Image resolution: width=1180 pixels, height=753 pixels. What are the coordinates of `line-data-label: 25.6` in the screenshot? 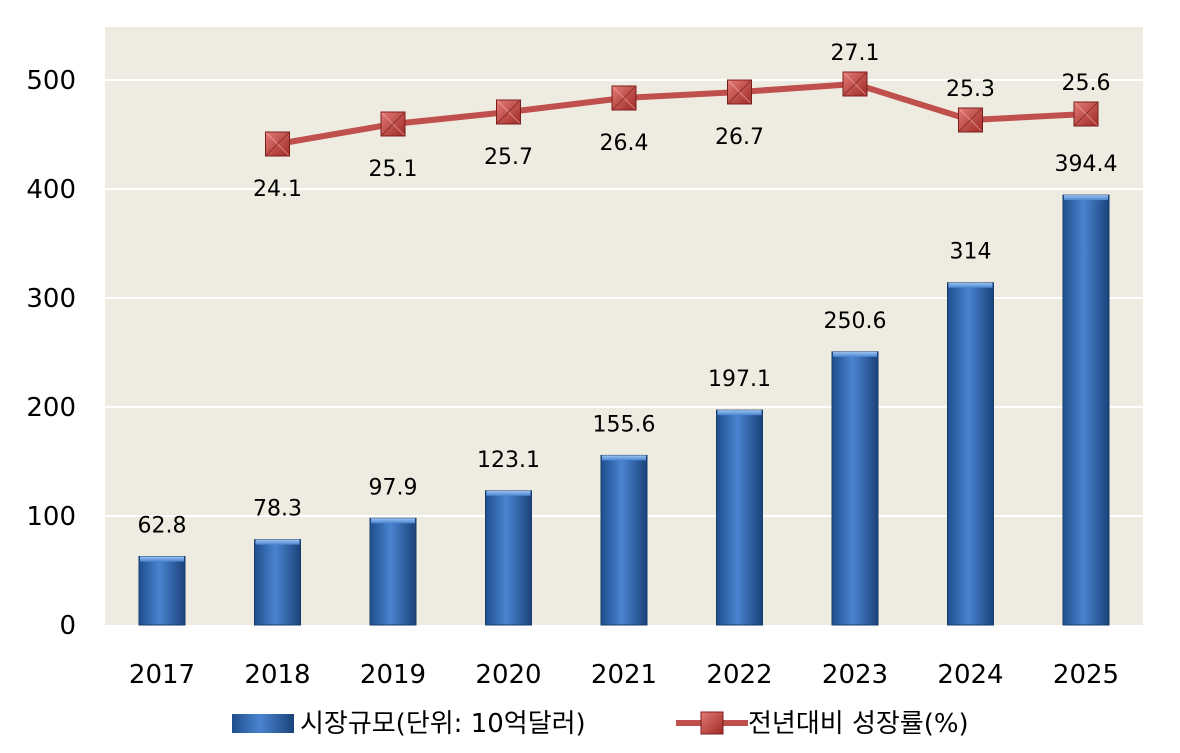 It's located at (1086, 83).